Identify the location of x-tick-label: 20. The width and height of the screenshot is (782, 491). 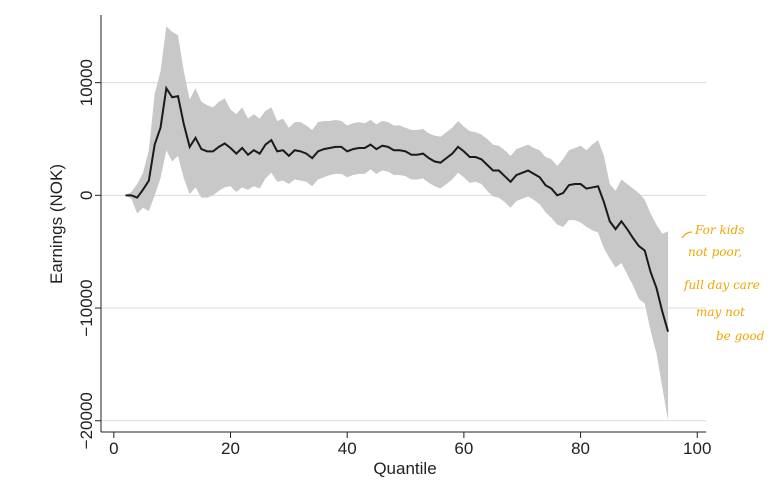
(230, 448).